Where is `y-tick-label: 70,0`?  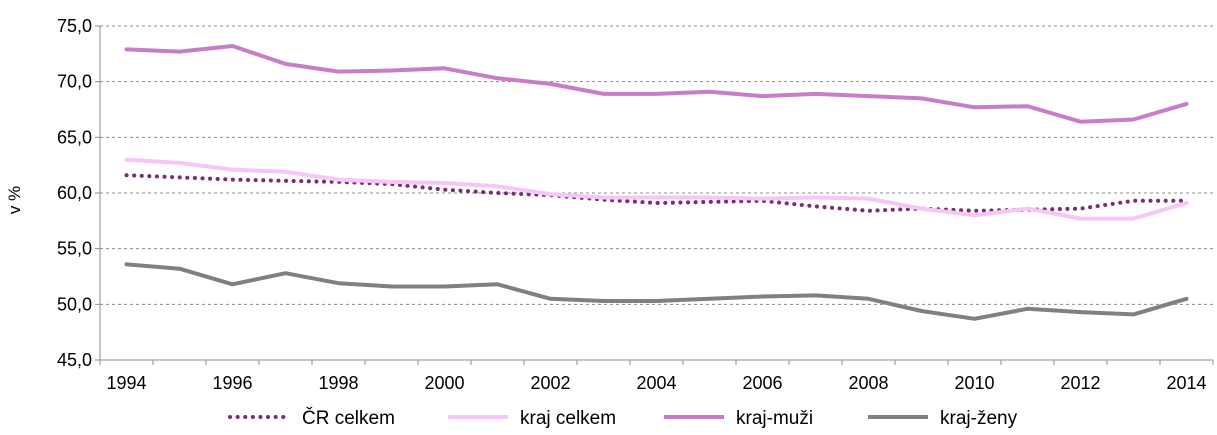 y-tick-label: 70,0 is located at coordinates (74, 82).